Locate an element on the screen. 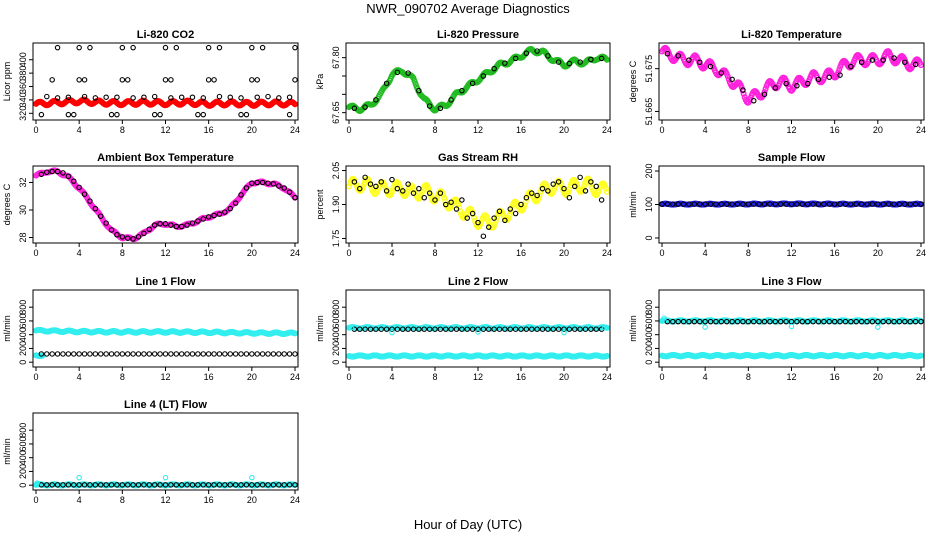  y-tick-label: 600 is located at coordinates (23, 320).